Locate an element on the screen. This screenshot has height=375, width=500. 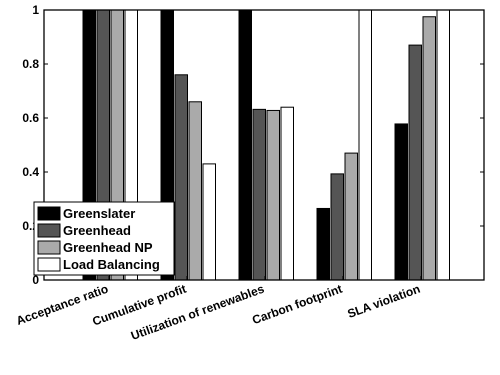
legend-label: Load Balancing is located at coordinates (111, 264).